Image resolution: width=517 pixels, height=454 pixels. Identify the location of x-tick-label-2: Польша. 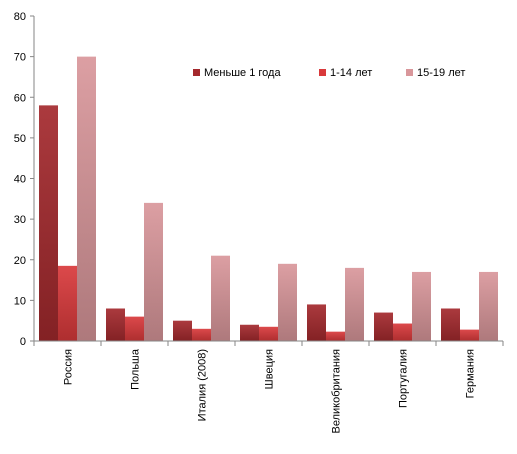
(136, 369).